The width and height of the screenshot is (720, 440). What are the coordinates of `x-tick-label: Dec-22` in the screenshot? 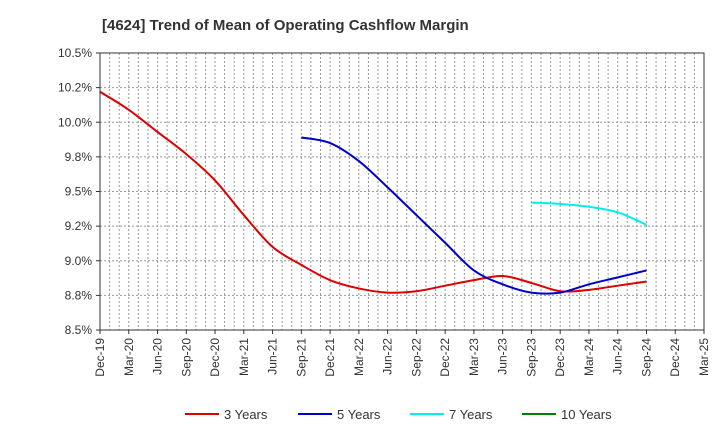 It's located at (445, 357).